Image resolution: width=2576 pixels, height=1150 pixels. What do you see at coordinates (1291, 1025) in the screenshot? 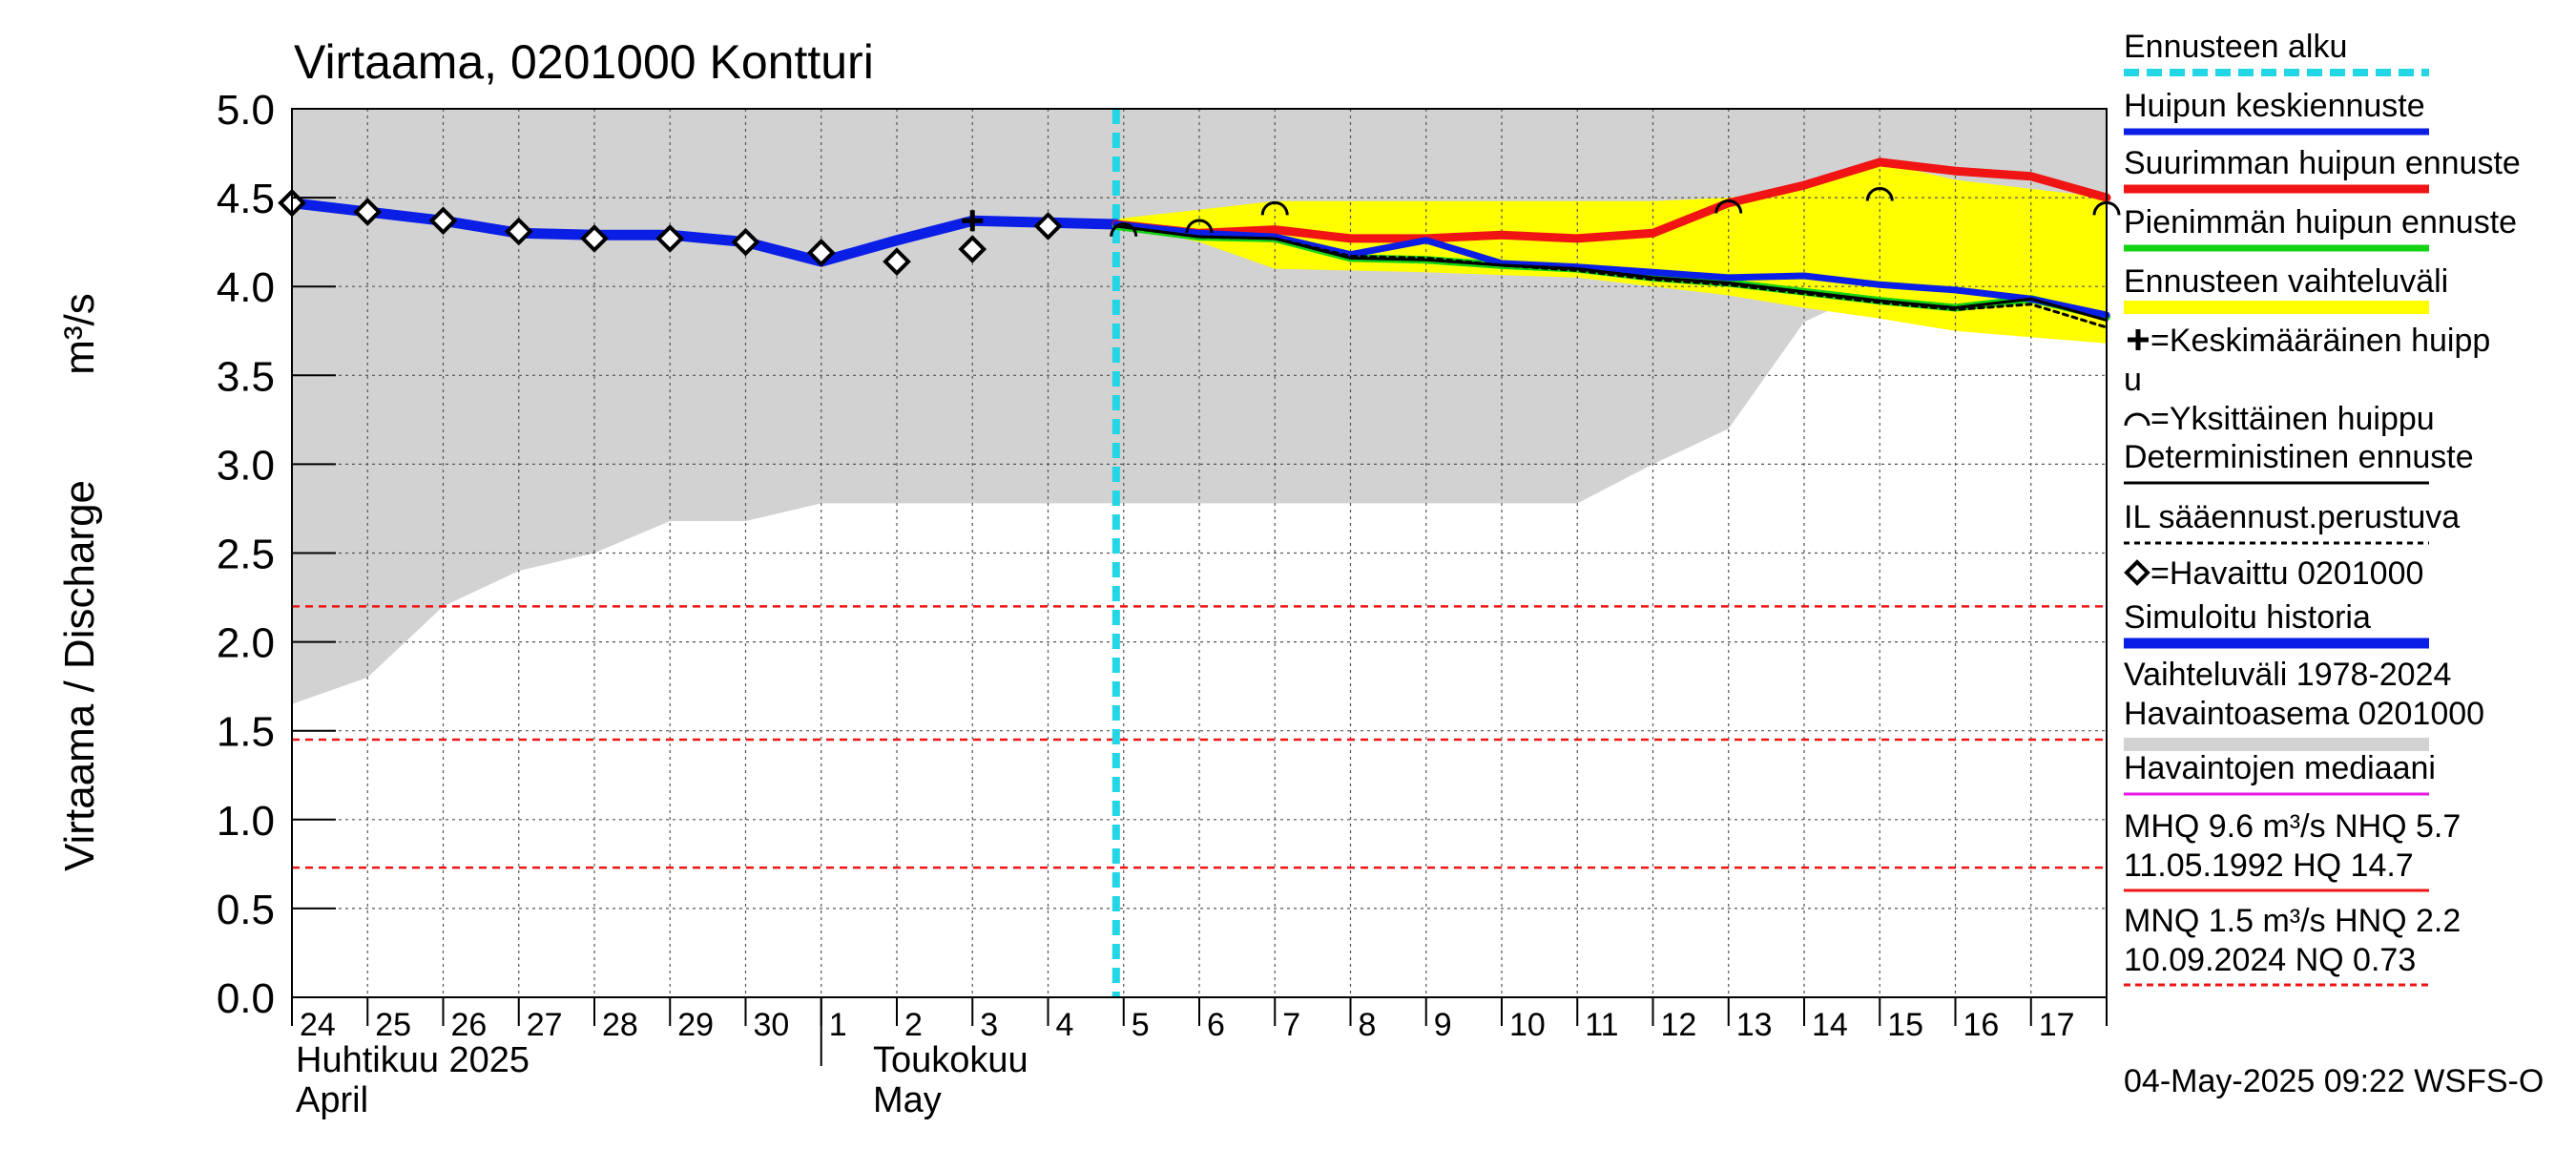
I see `x-tick-label: 7` at bounding box center [1291, 1025].